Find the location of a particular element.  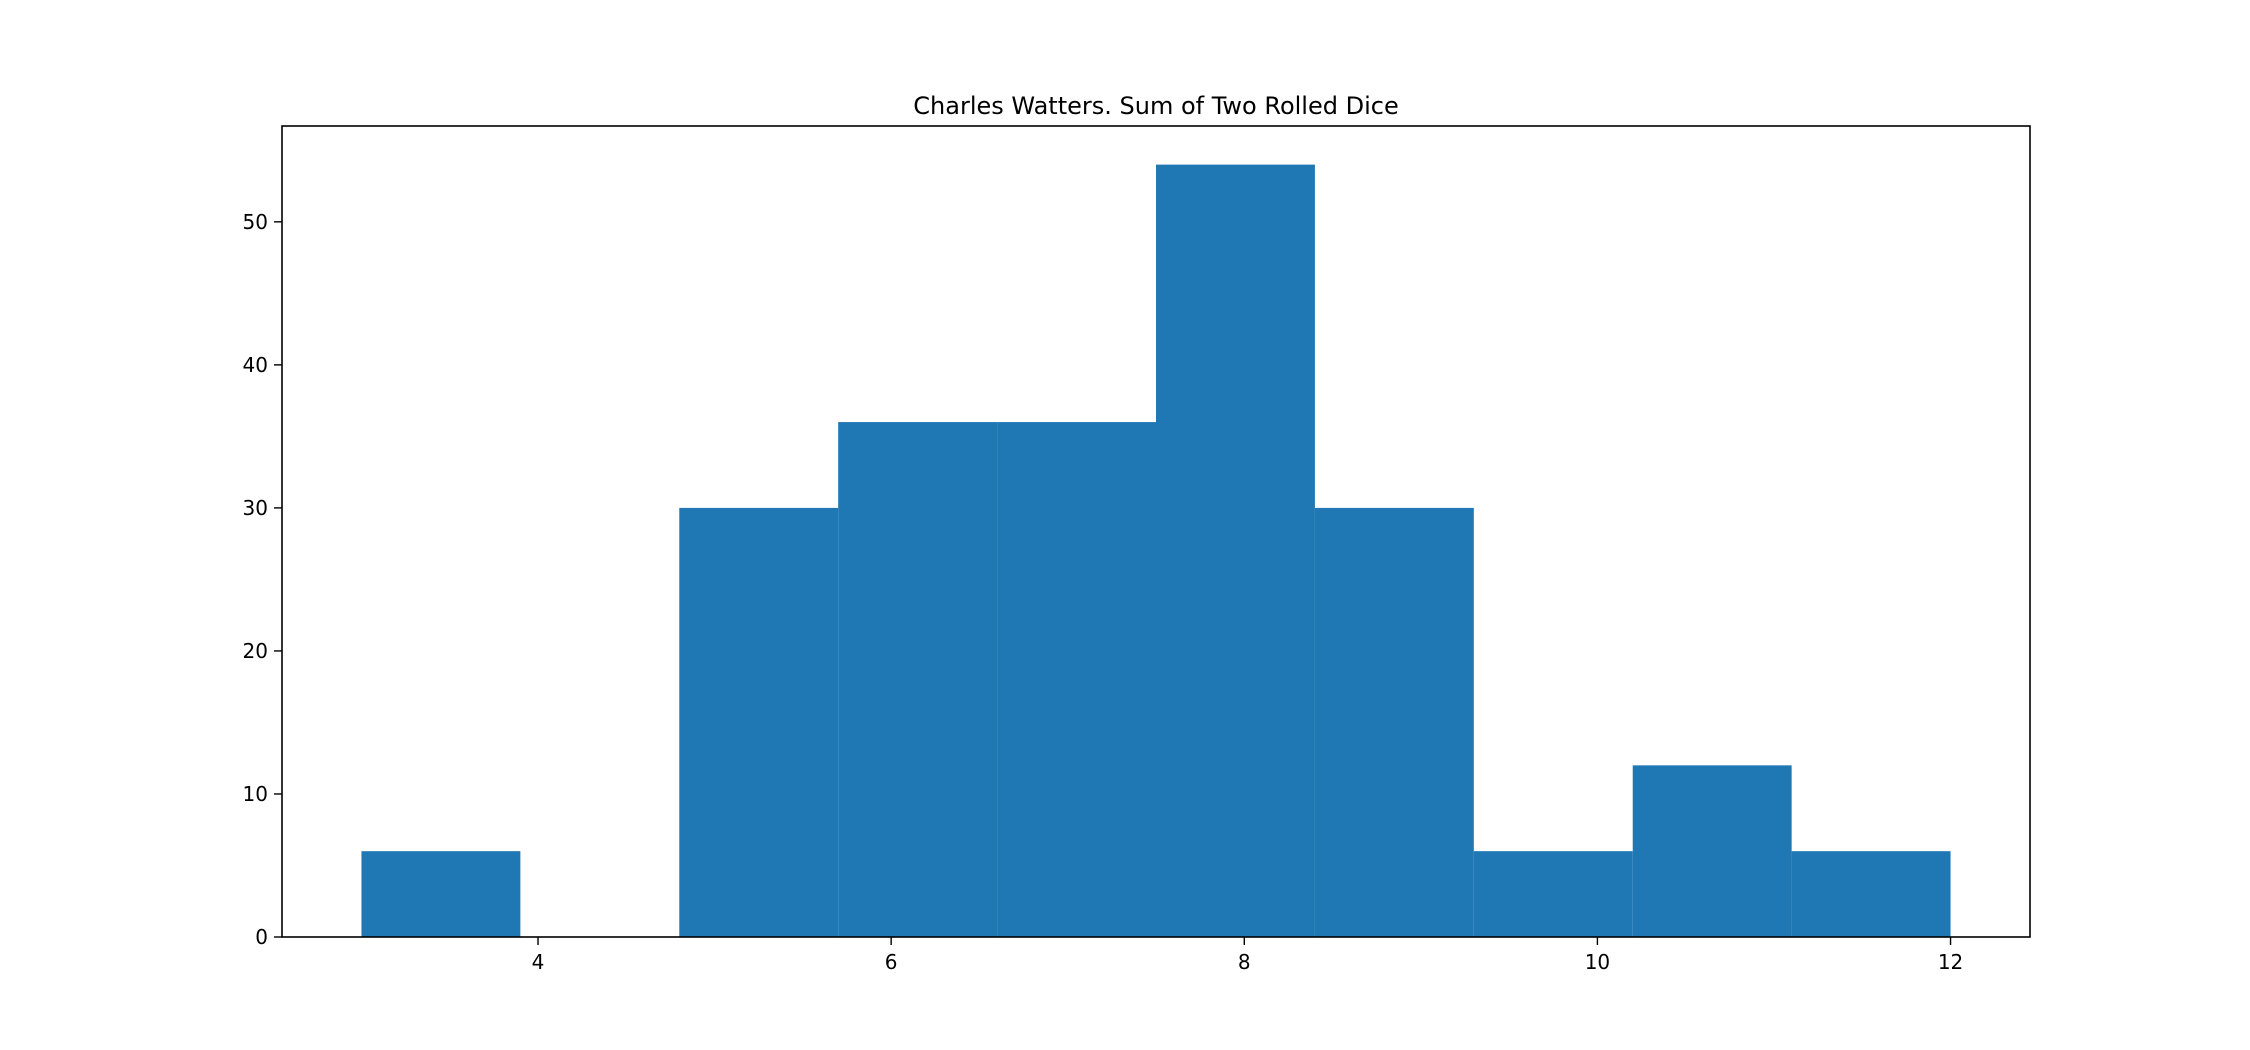

y-tick-label: 50 is located at coordinates (255, 222).